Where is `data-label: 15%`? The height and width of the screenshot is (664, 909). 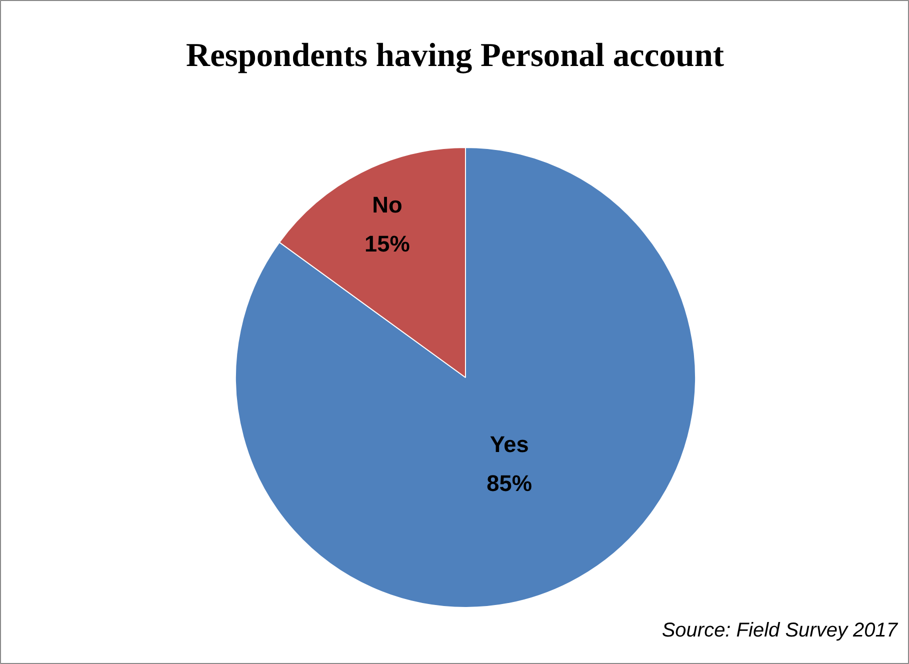 data-label: 15% is located at coordinates (387, 243).